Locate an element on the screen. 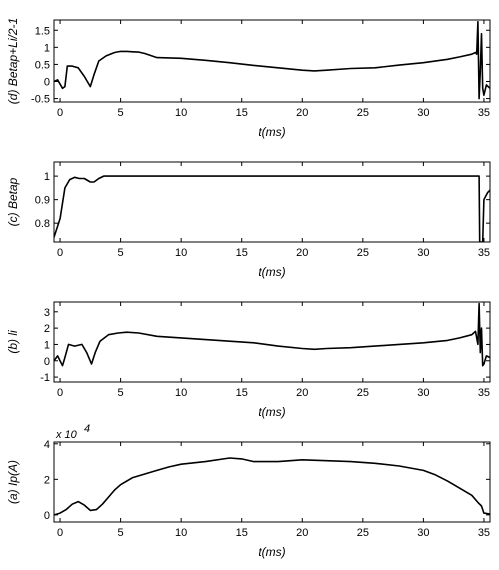 The image size is (499, 570). y-tick-label: 3 is located at coordinates (47, 313).